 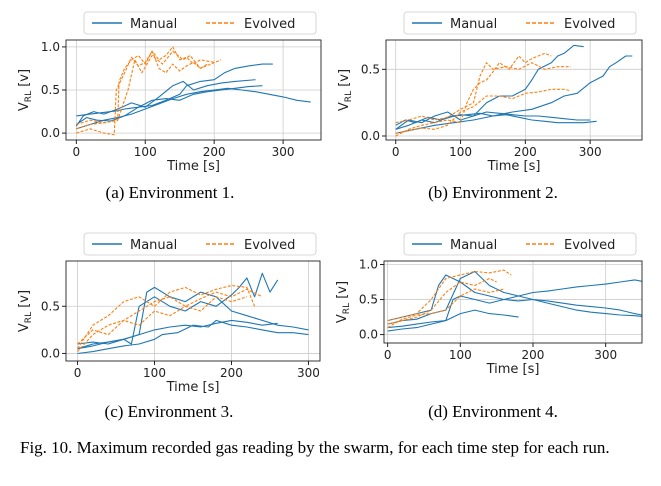 What do you see at coordinates (170, 192) in the screenshot?
I see `subfigure-caption: (a) Environment 1.` at bounding box center [170, 192].